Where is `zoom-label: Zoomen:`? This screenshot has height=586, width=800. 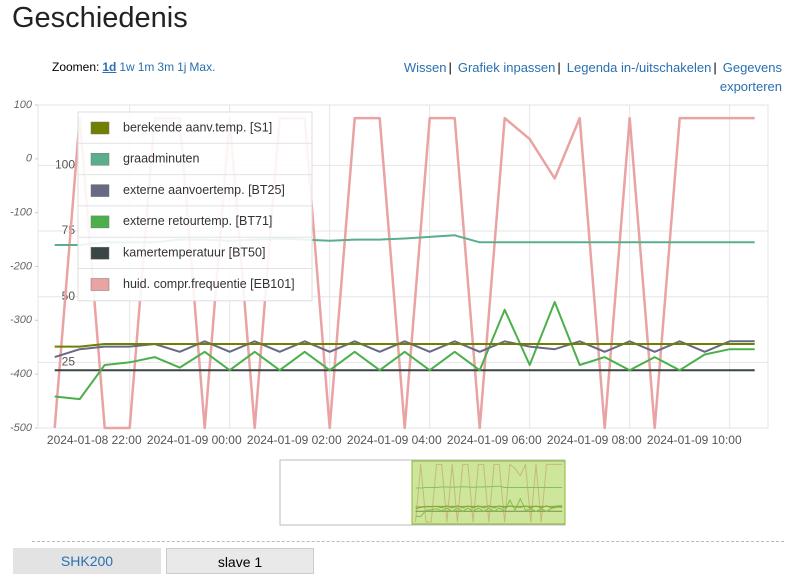
zoom-label: Zoomen: is located at coordinates (76, 67).